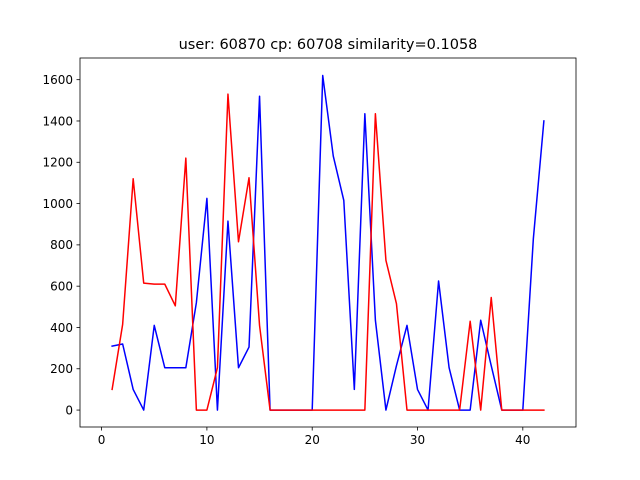 This screenshot has width=640, height=480. Describe the element at coordinates (57, 80) in the screenshot. I see `y-tick-label: 1600` at that location.